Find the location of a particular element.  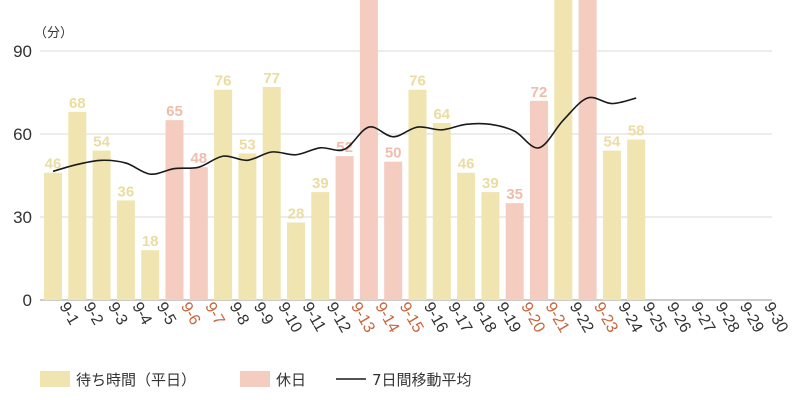

data-label: 64 is located at coordinates (441, 114).